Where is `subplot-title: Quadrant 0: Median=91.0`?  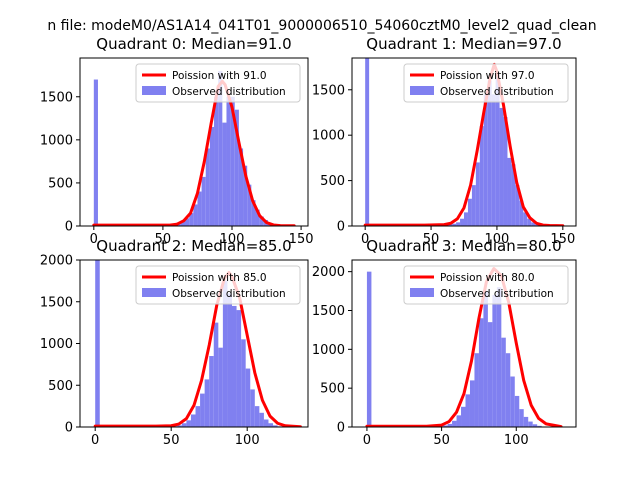
subplot-title: Quadrant 0: Median=91.0 is located at coordinates (193, 44).